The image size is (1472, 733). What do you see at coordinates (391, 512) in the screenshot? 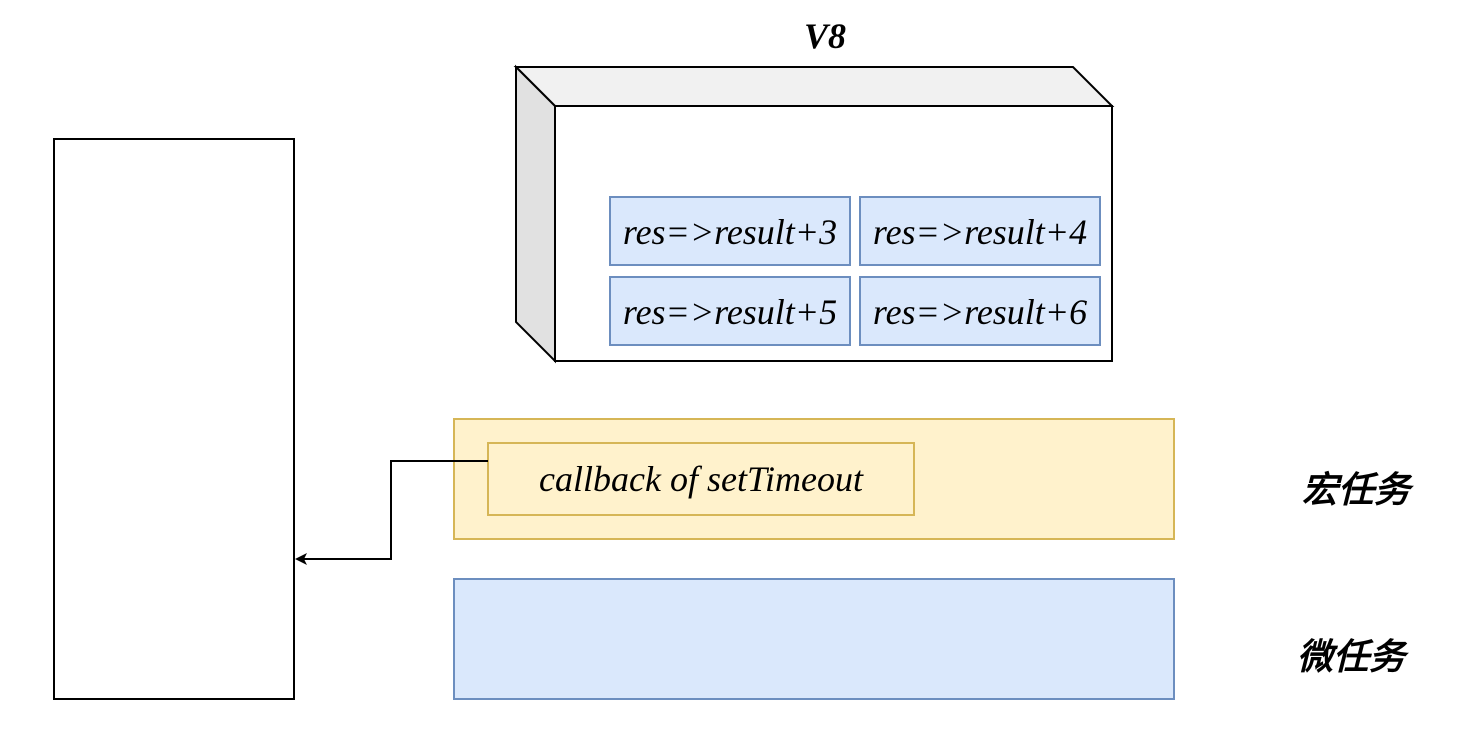
I see `callback-to-stack-arrow` at bounding box center [391, 512].